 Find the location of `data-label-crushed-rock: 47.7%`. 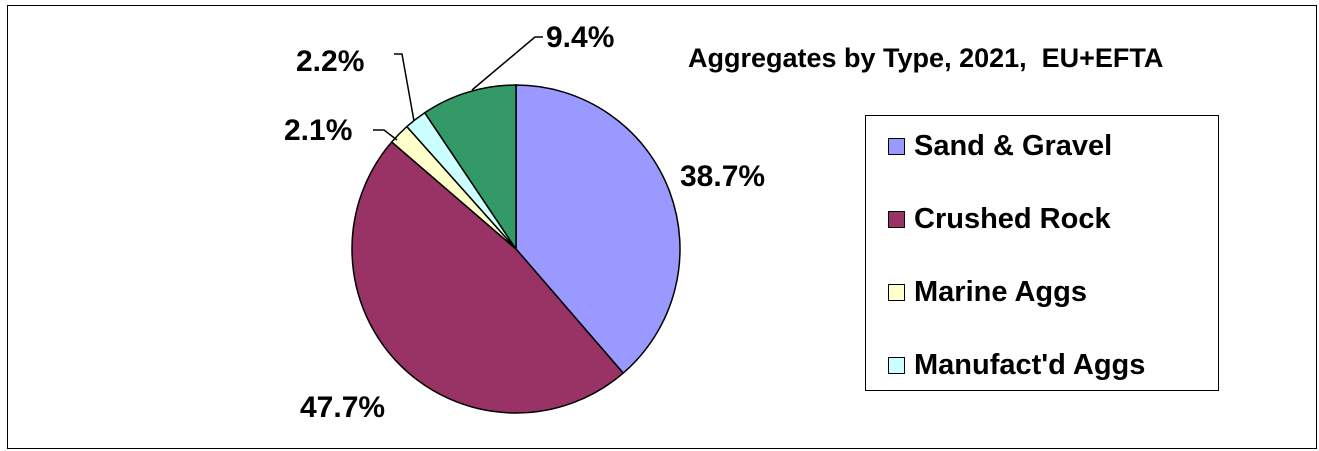

data-label-crushed-rock: 47.7% is located at coordinates (342, 407).